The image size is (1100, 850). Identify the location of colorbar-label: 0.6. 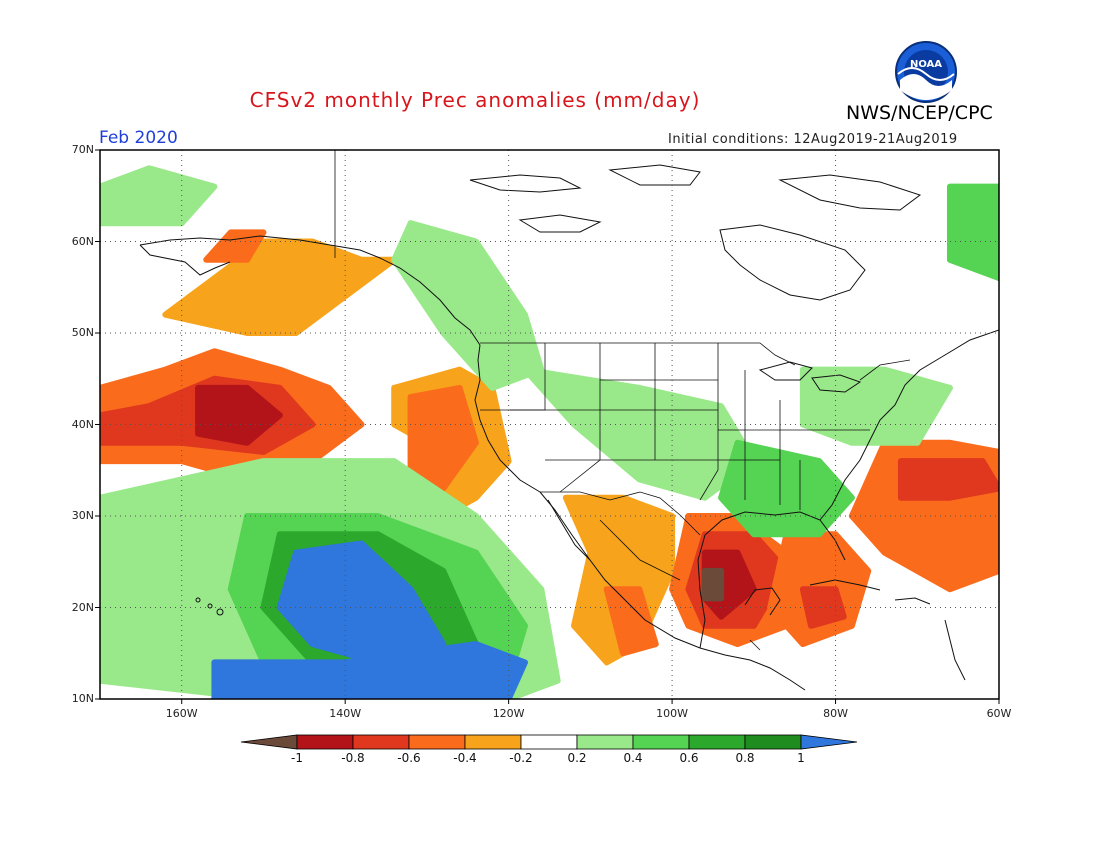
(689, 758).